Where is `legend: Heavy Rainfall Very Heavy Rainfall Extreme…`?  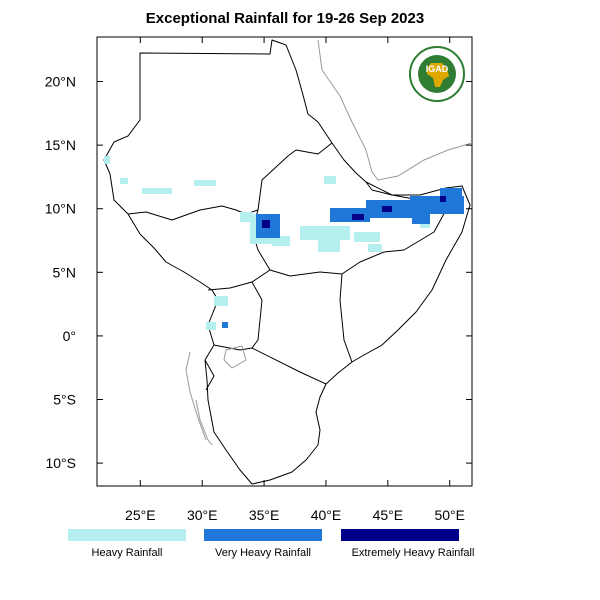 legend: Heavy Rainfall Very Heavy Rainfall Extreme… is located at coordinates (271, 544).